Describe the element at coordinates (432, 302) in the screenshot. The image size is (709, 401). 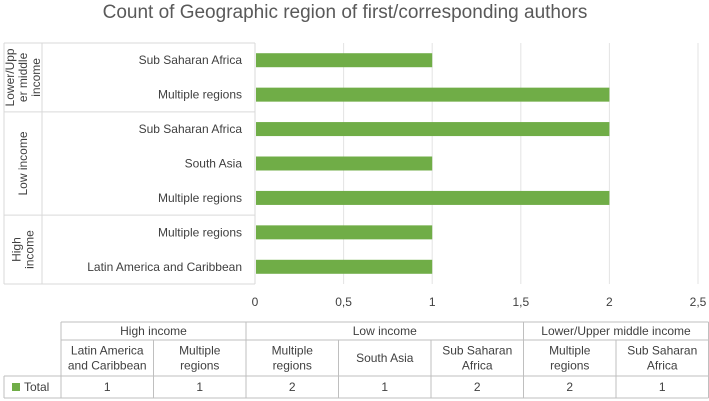
I see `x-tick-label: 1` at that location.